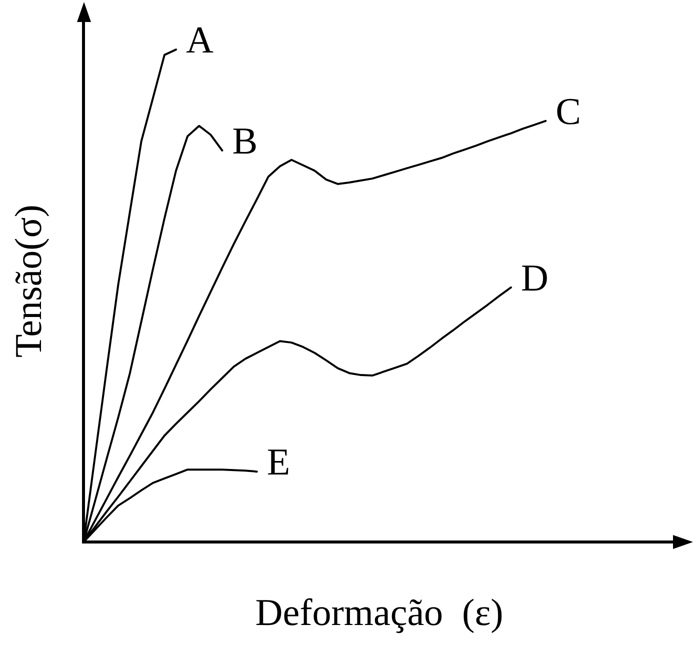 The image size is (697, 646). I want to click on series-label: C, so click(568, 111).